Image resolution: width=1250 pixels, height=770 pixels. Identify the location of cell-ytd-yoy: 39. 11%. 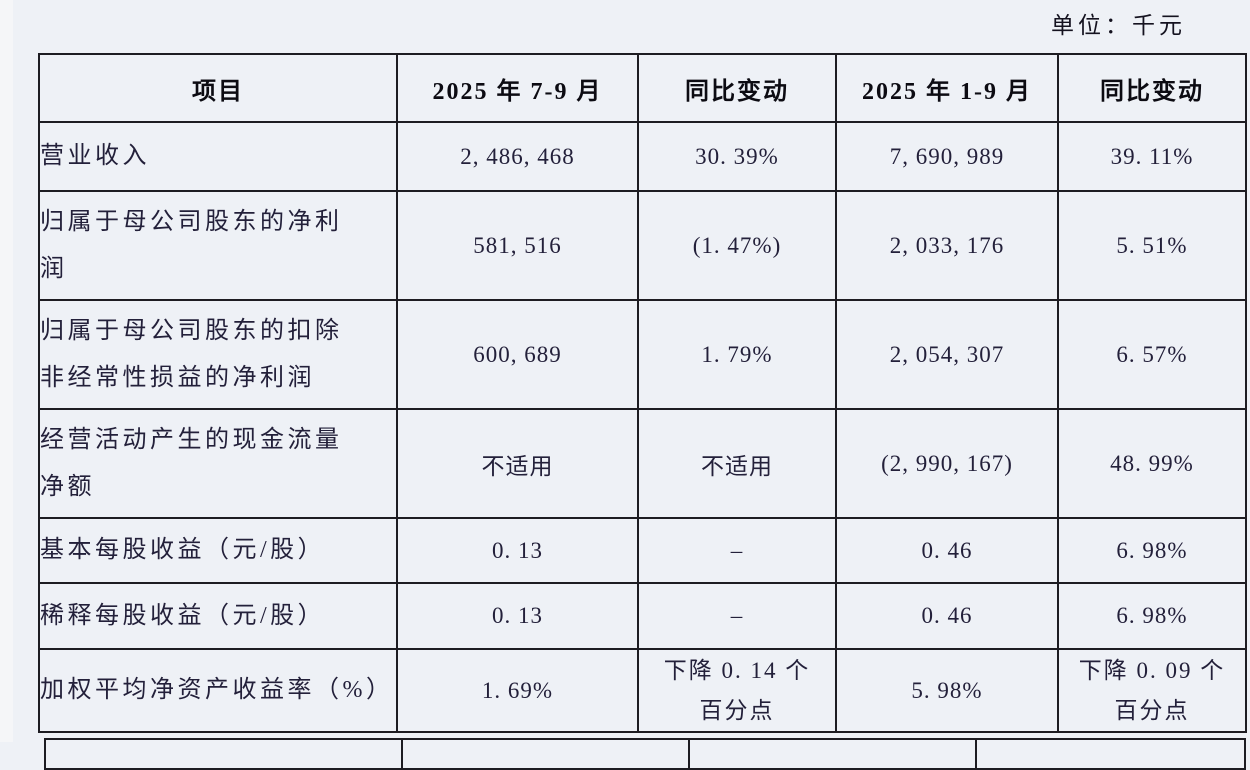
(1152, 156).